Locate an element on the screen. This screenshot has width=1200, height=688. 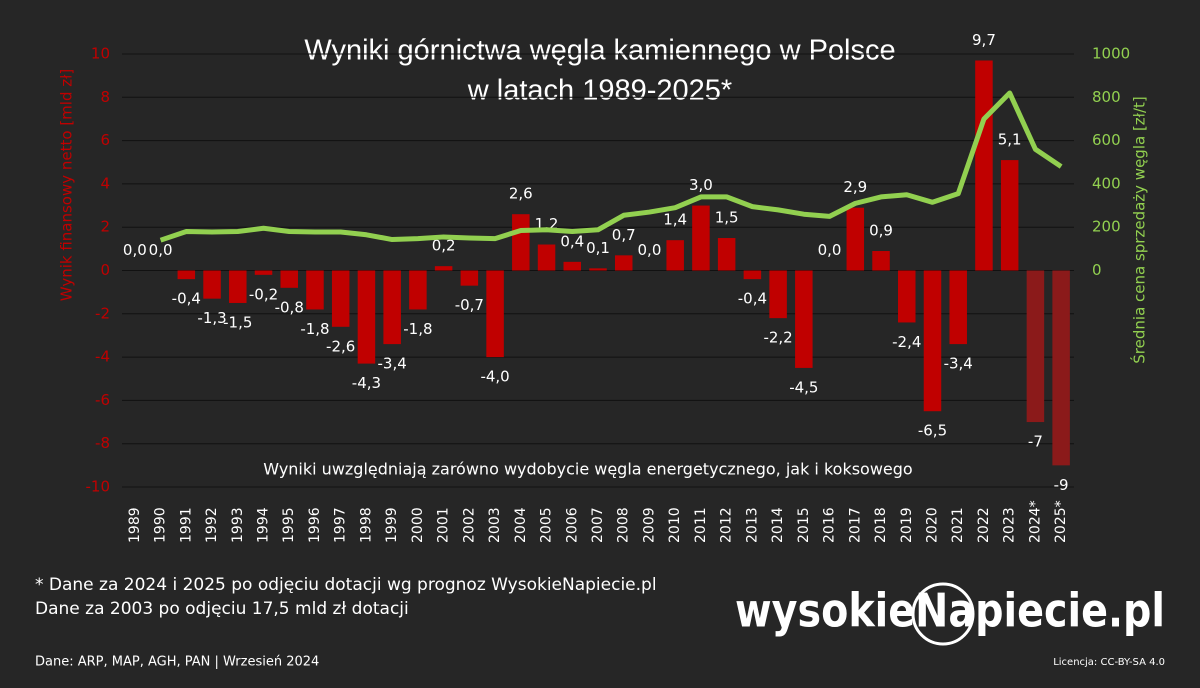
y-tick-label: 8 is located at coordinates (105, 97).